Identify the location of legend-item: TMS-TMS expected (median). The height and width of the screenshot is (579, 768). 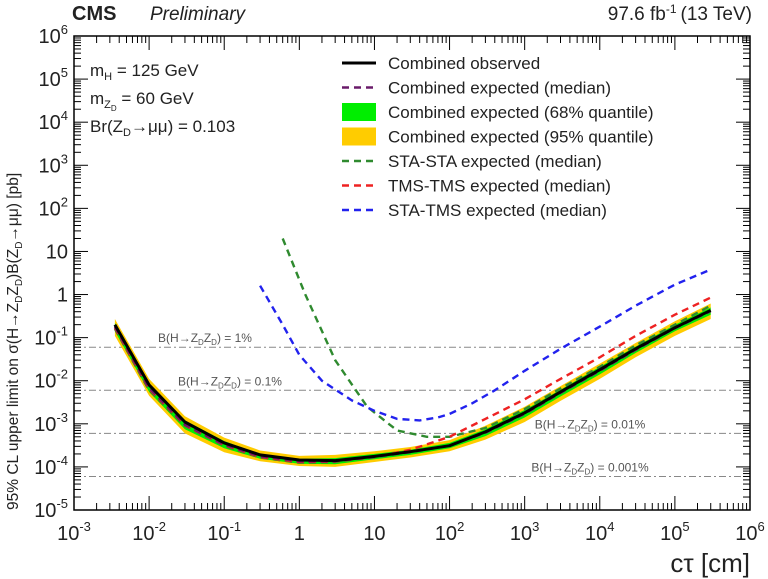
(476, 186).